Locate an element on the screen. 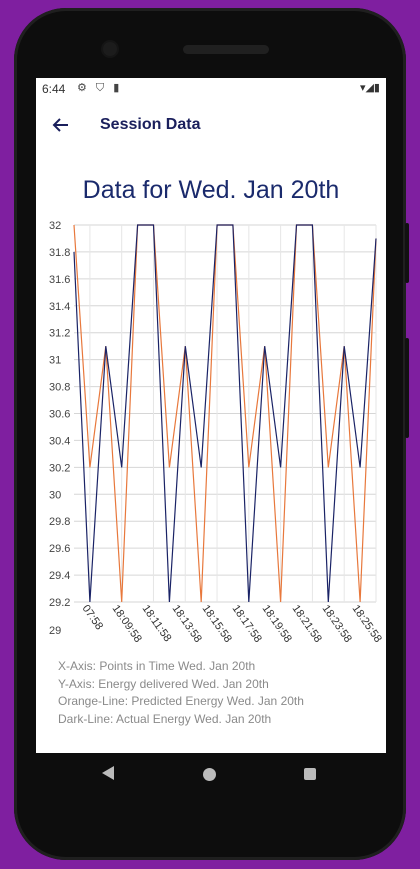 The image size is (420, 869). y-tick-label: 31.4 is located at coordinates (59, 307).